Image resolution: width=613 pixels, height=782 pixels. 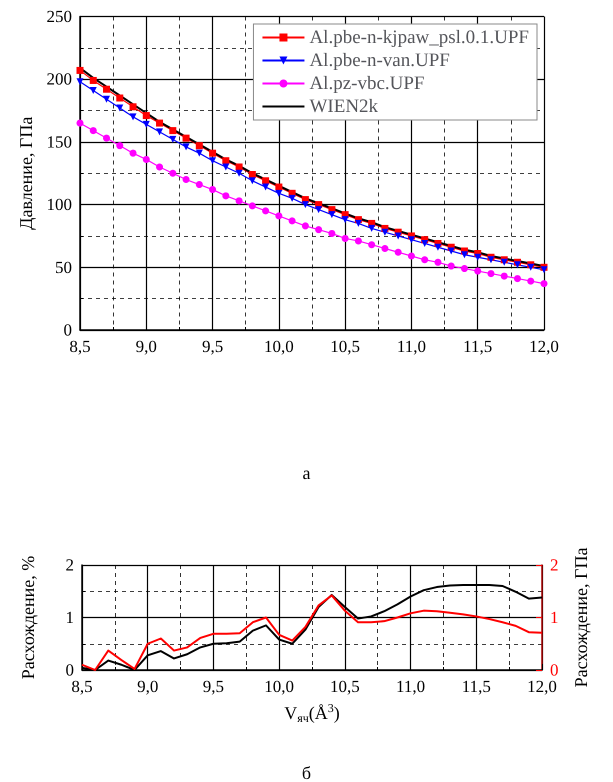 I want to click on x-tick-label: 9,0, so click(x=147, y=686).